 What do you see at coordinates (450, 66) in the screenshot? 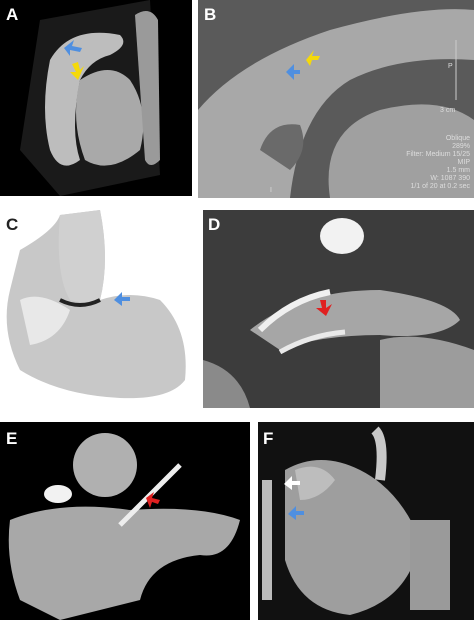
I see `scale-letter: P` at bounding box center [450, 66].